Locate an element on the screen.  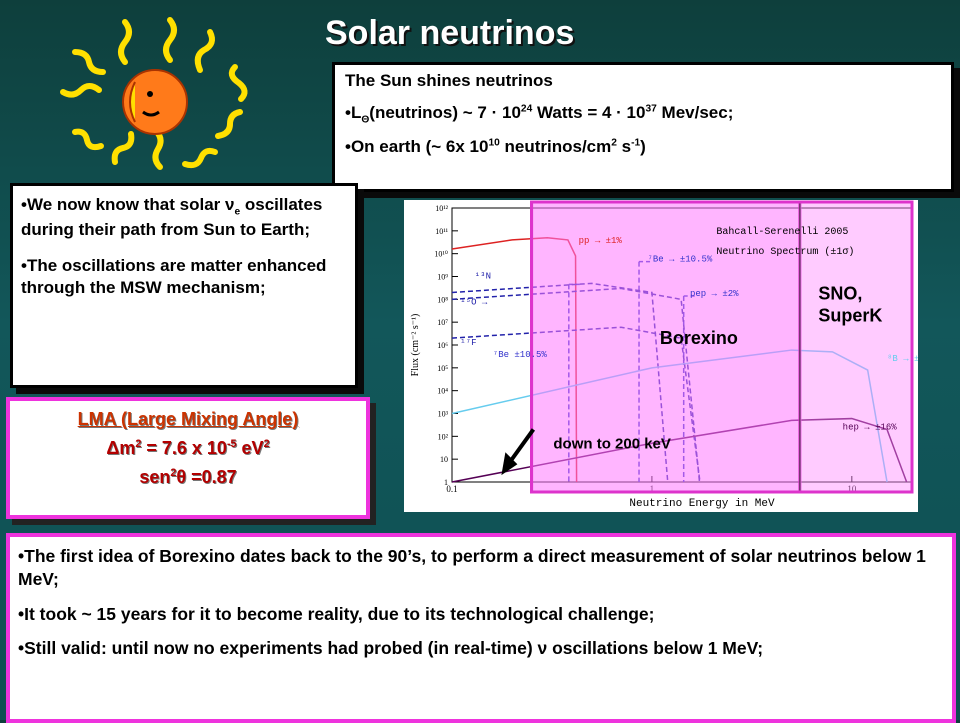
y-axis-label: Flux (cm⁻² s⁻¹) is located at coordinates (415, 345).